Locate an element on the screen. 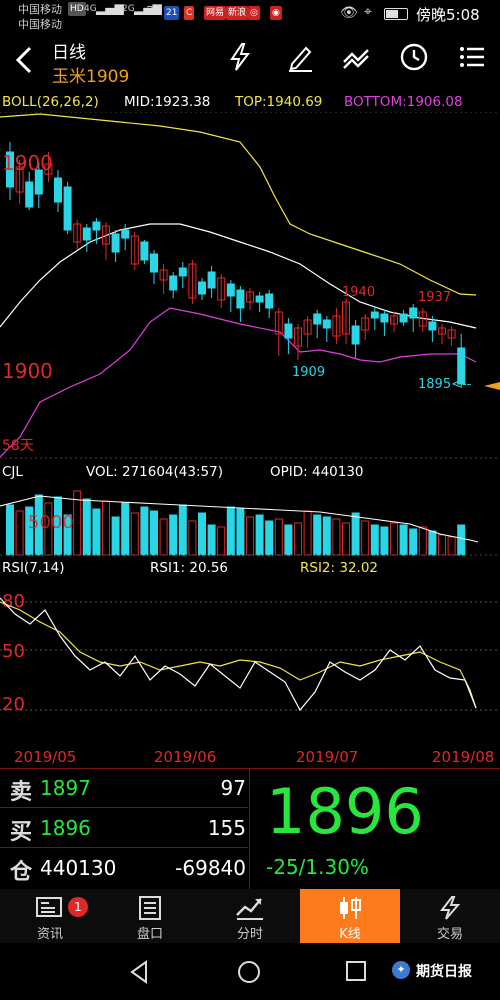 The image size is (500, 1000). tab-trade: 交易 is located at coordinates (450, 916).